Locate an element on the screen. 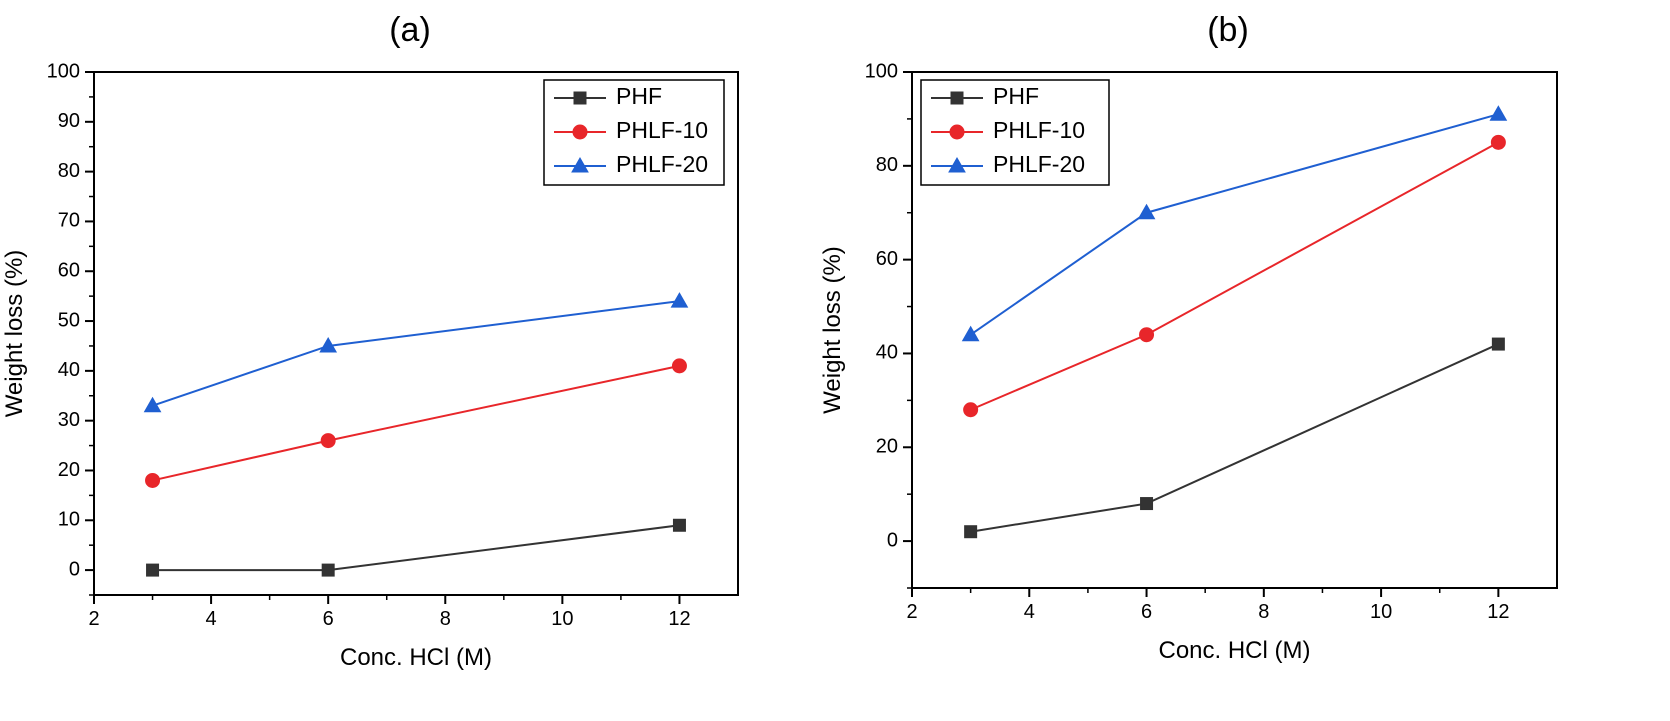 Image resolution: width=1670 pixels, height=721 pixels. y-tick-label: 10 is located at coordinates (69, 520).